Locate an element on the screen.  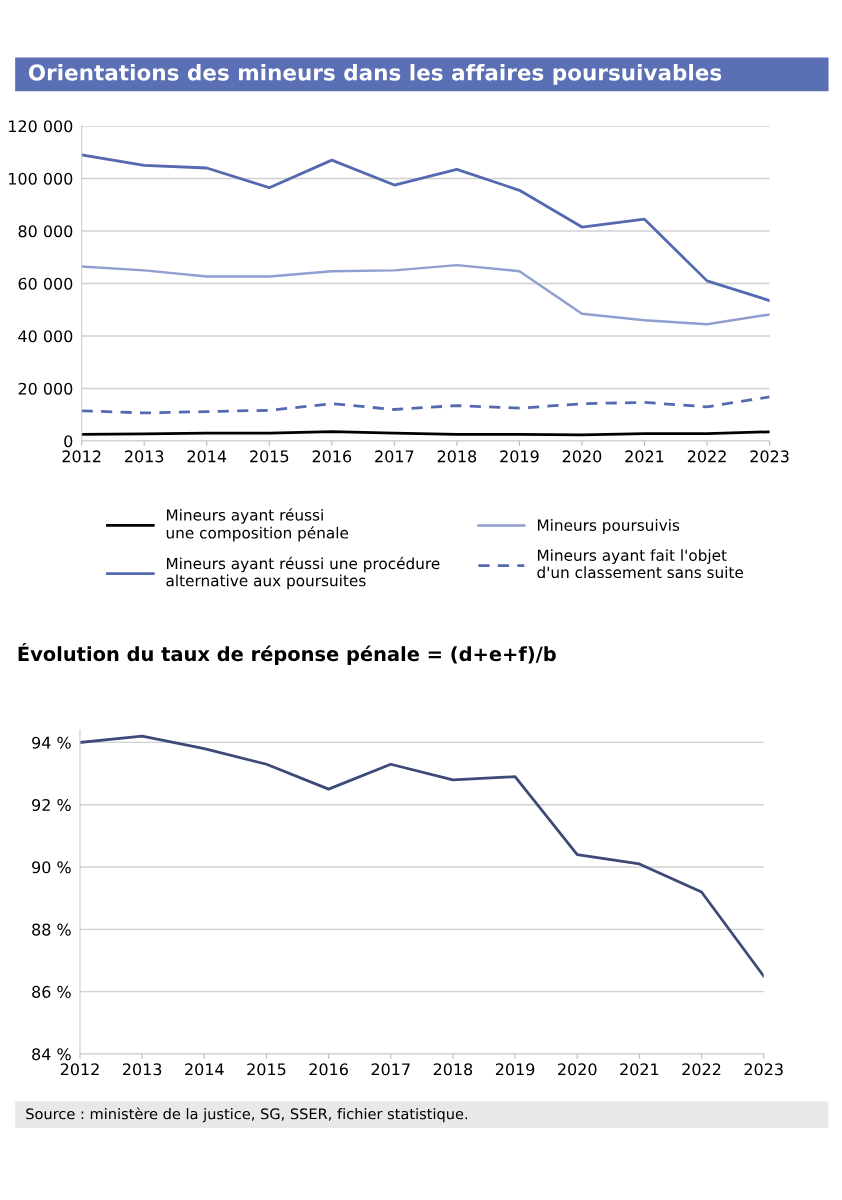
y-tick-label: 40 000 is located at coordinates (45, 336).